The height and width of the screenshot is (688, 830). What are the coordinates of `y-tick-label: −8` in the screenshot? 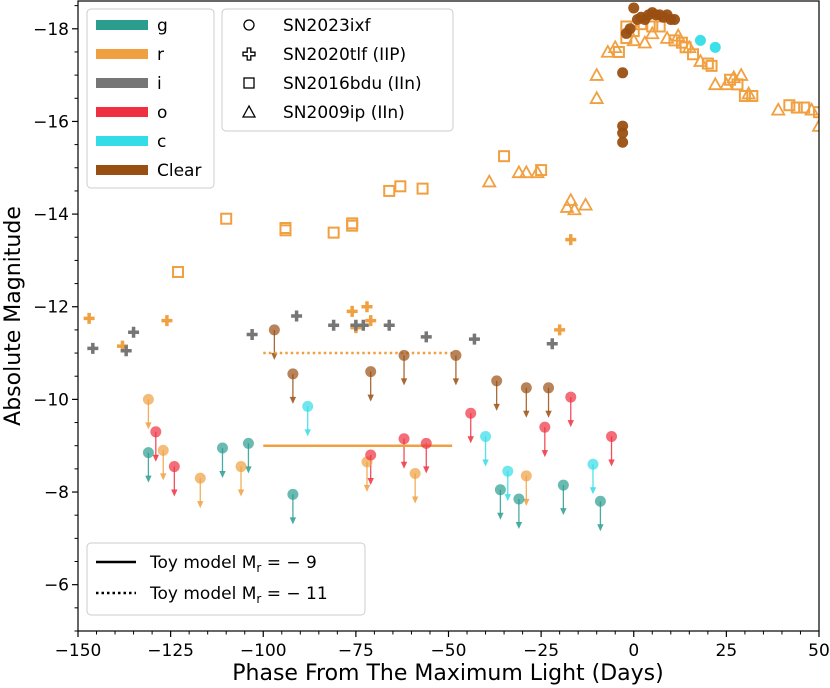 It's located at (56, 493).